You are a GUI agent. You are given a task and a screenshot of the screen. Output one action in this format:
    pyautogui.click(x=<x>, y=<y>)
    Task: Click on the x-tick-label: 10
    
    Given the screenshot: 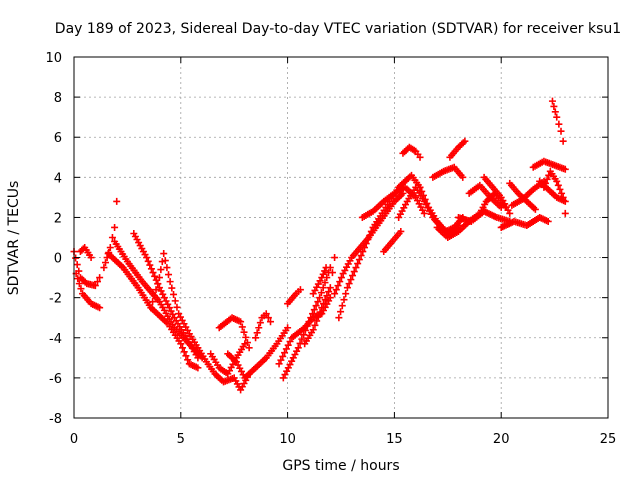 What is the action you would take?
    pyautogui.click(x=287, y=439)
    